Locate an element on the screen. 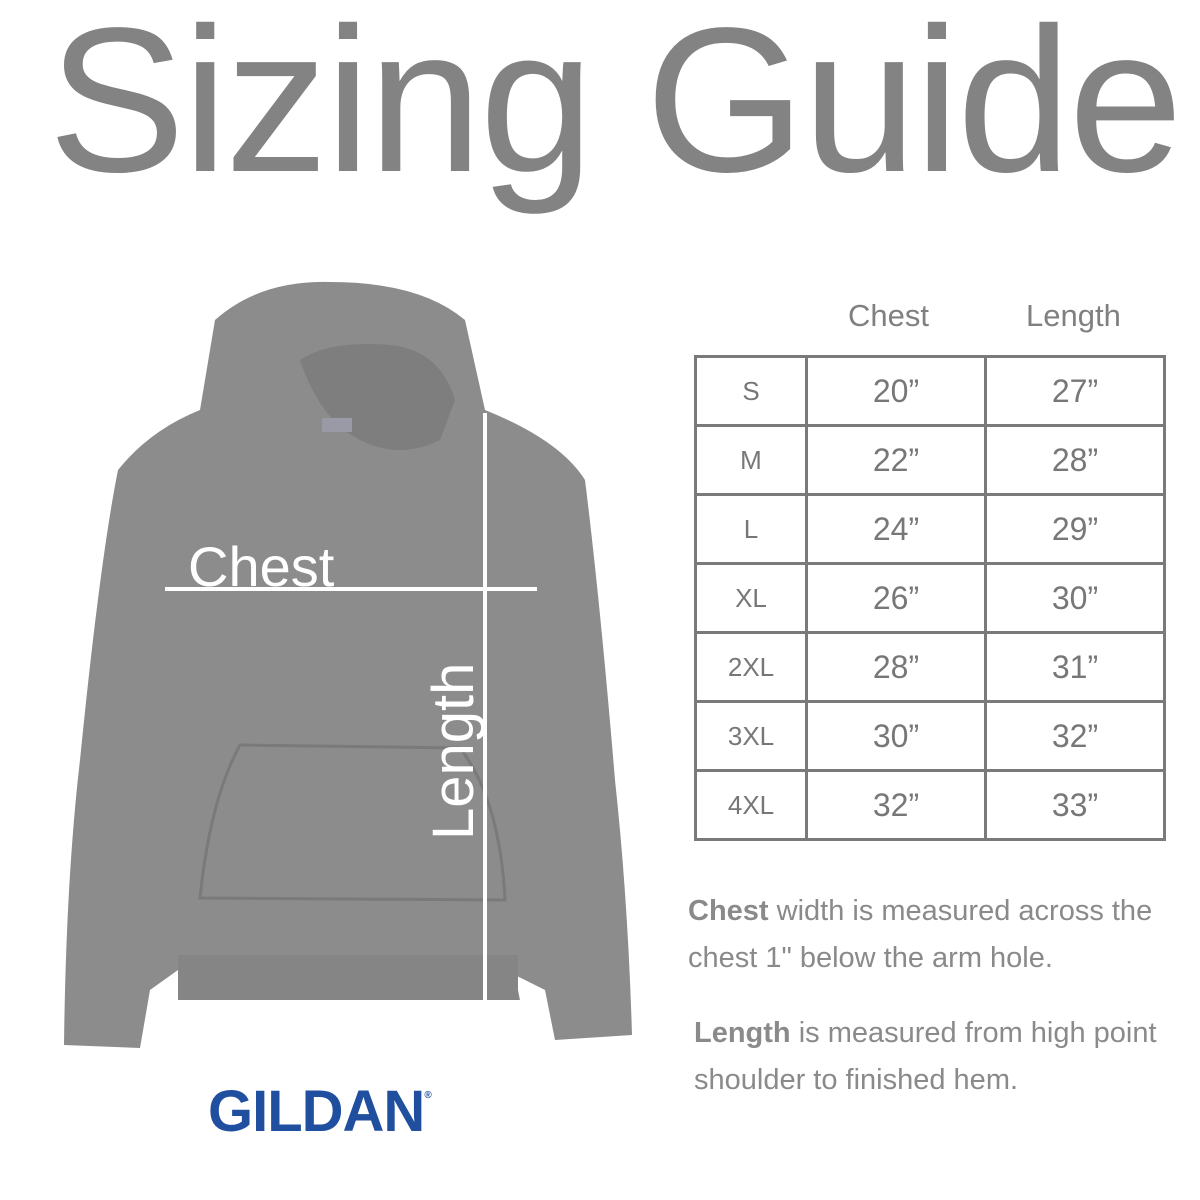  length-cell: 27” is located at coordinates (1075, 391).